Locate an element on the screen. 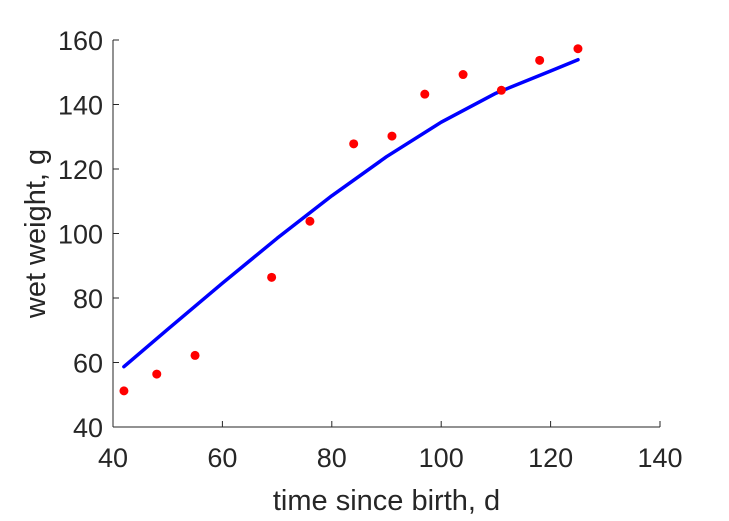  y-tick-label: 120 is located at coordinates (80, 170).